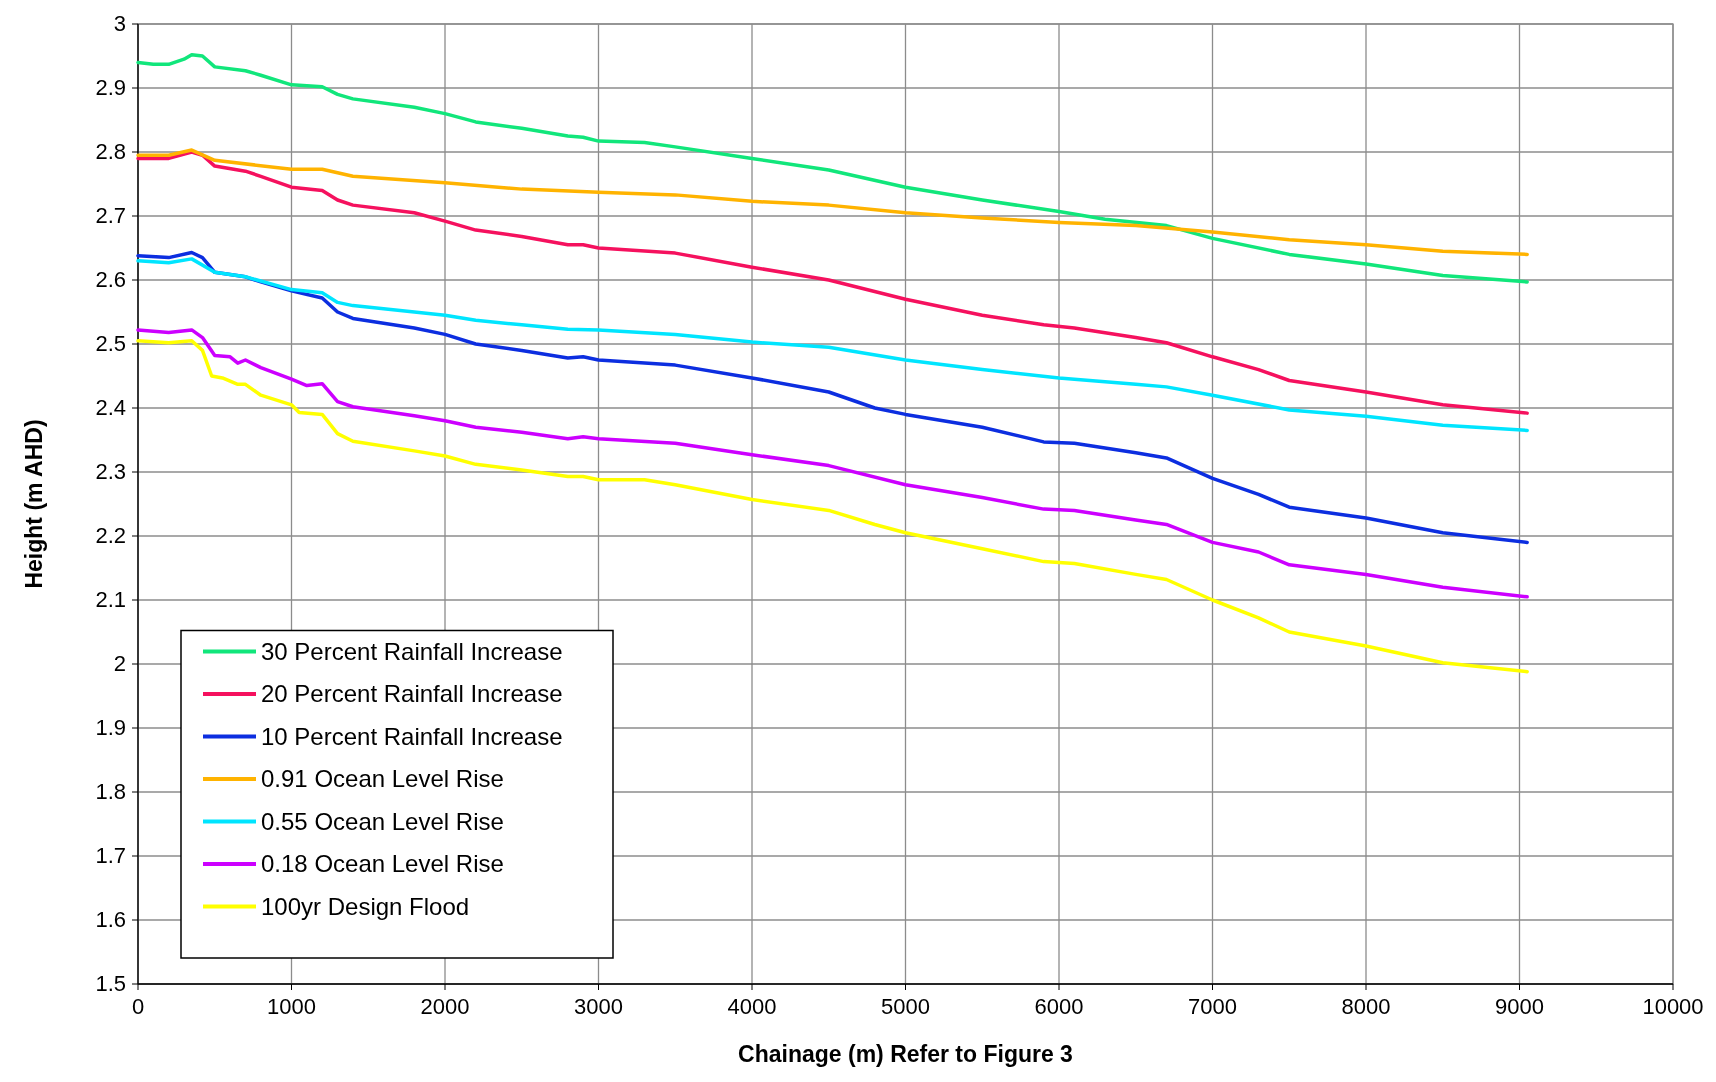 The image size is (1716, 1082). What do you see at coordinates (110, 343) in the screenshot?
I see `y-tick-label: 2.5` at bounding box center [110, 343].